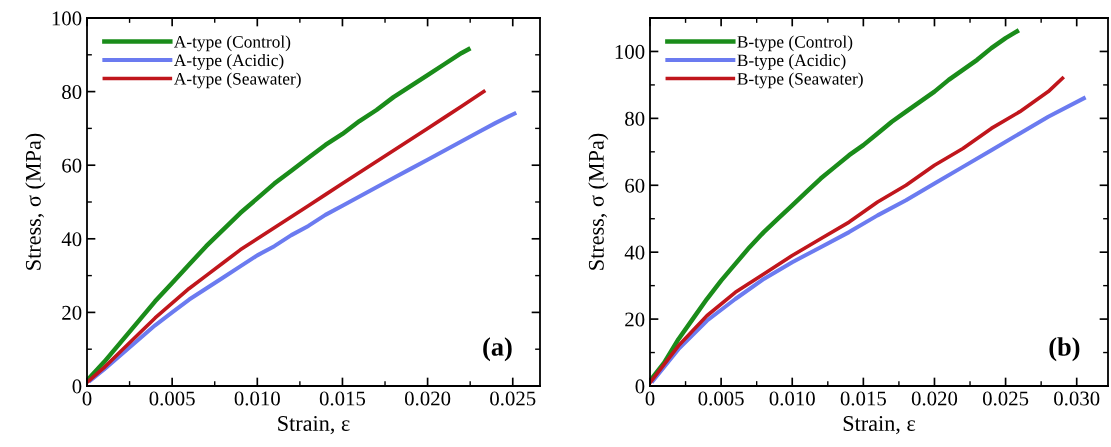  Describe the element at coordinates (228, 61) in the screenshot. I see `legend-label: A-type (Acidic)` at that location.